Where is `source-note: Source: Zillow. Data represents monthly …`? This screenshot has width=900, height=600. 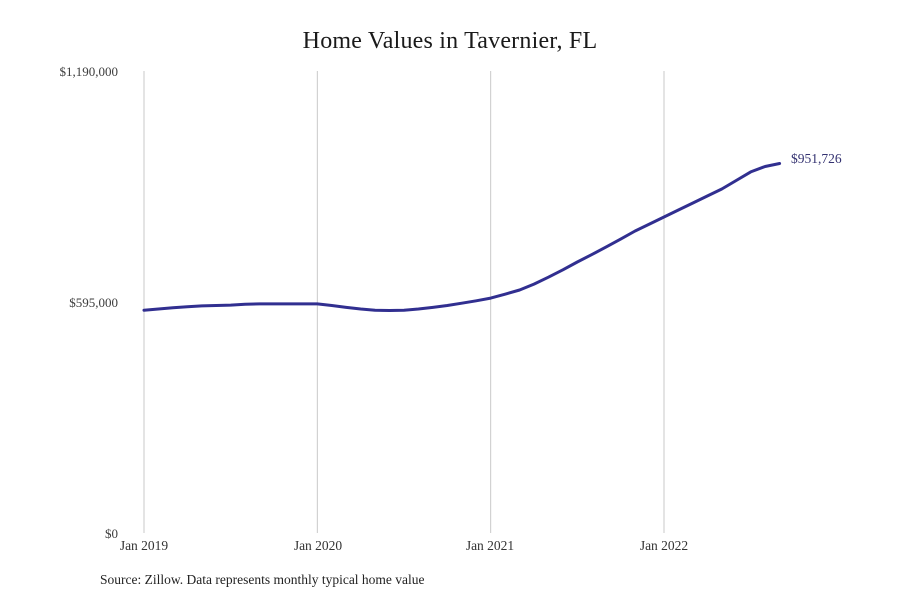
source-note: Source: Zillow. Data represents monthly … is located at coordinates (262, 579).